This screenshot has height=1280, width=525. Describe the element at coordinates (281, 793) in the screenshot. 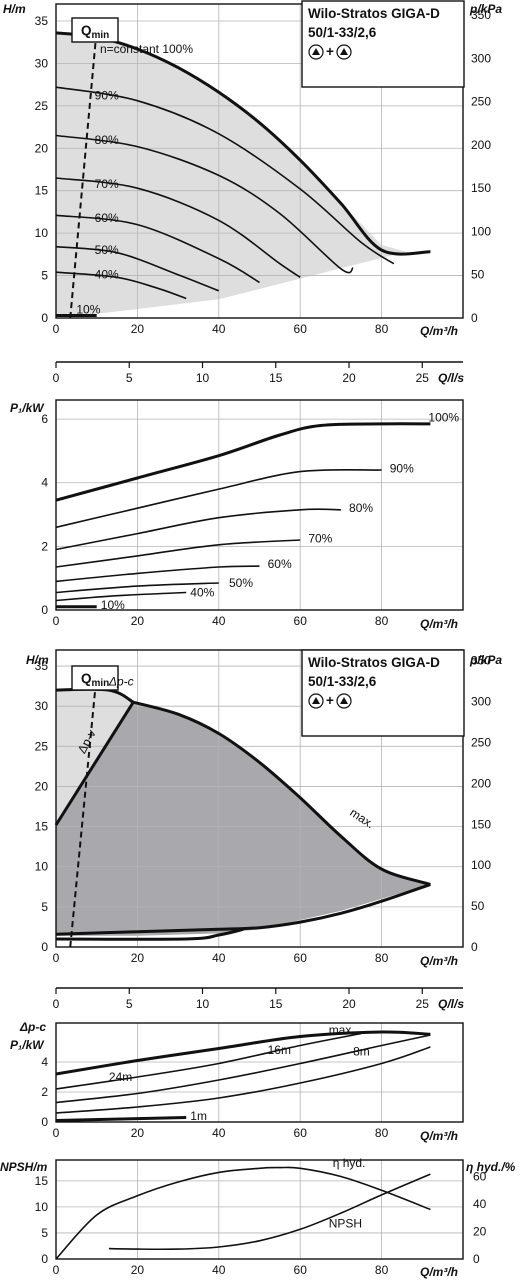

I see `control-curve-max-` at that location.